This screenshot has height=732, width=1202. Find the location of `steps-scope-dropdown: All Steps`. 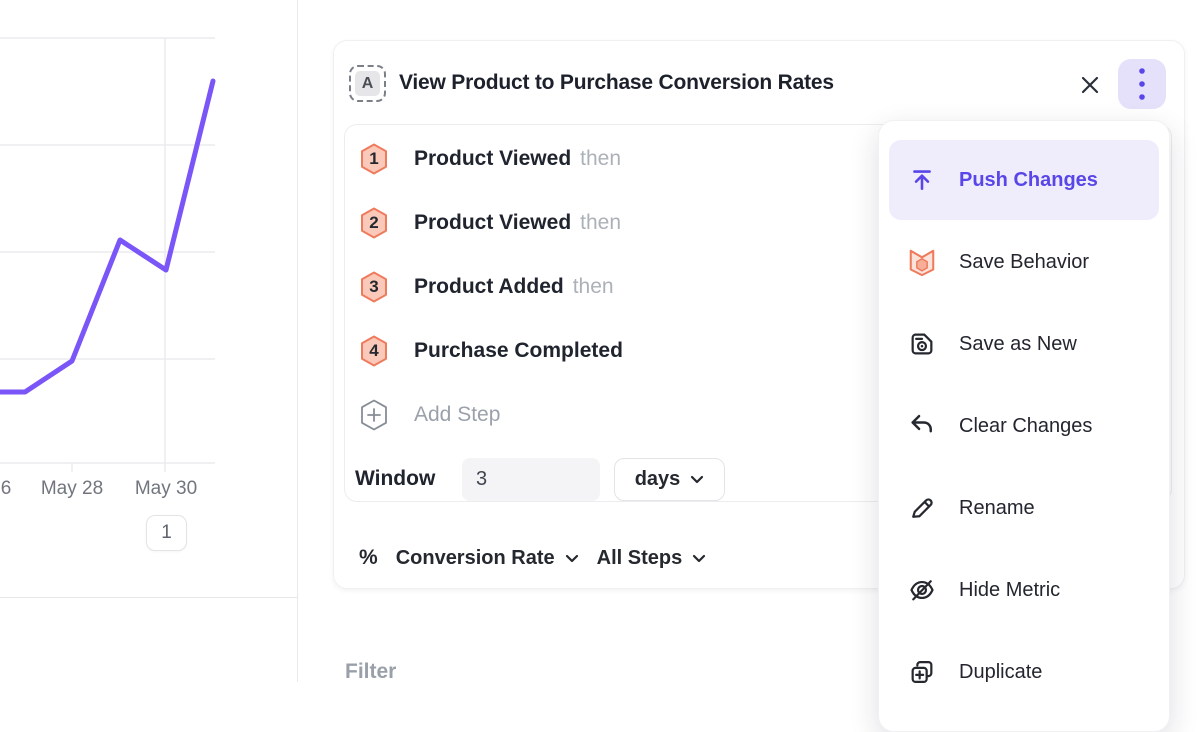

steps-scope-dropdown: All Steps is located at coordinates (652, 558).